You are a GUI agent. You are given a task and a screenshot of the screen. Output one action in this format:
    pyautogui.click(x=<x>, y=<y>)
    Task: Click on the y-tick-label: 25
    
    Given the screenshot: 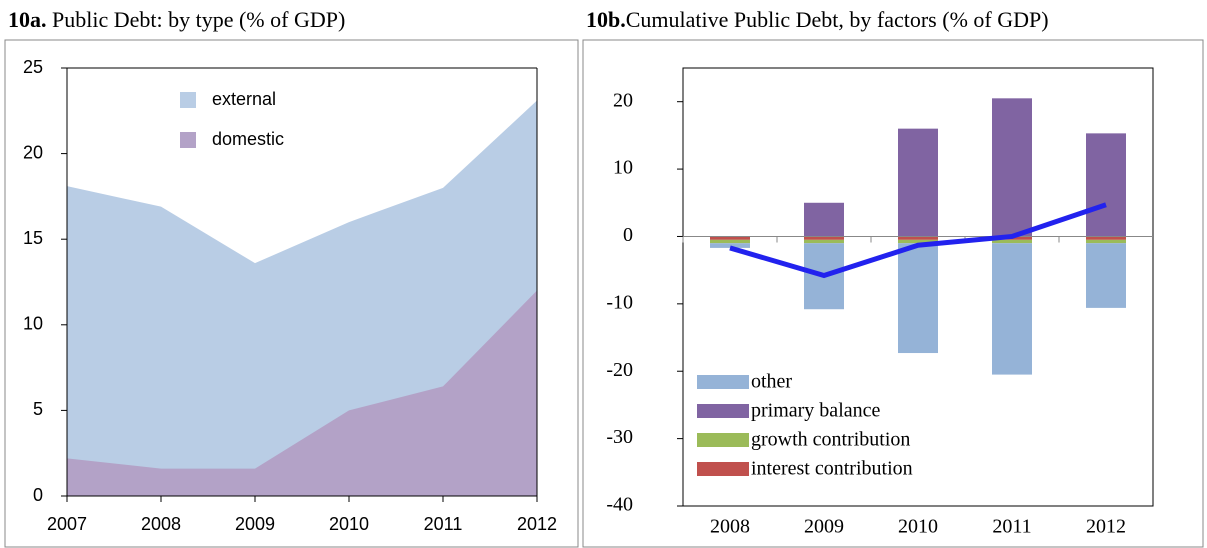 What is the action you would take?
    pyautogui.click(x=33, y=67)
    